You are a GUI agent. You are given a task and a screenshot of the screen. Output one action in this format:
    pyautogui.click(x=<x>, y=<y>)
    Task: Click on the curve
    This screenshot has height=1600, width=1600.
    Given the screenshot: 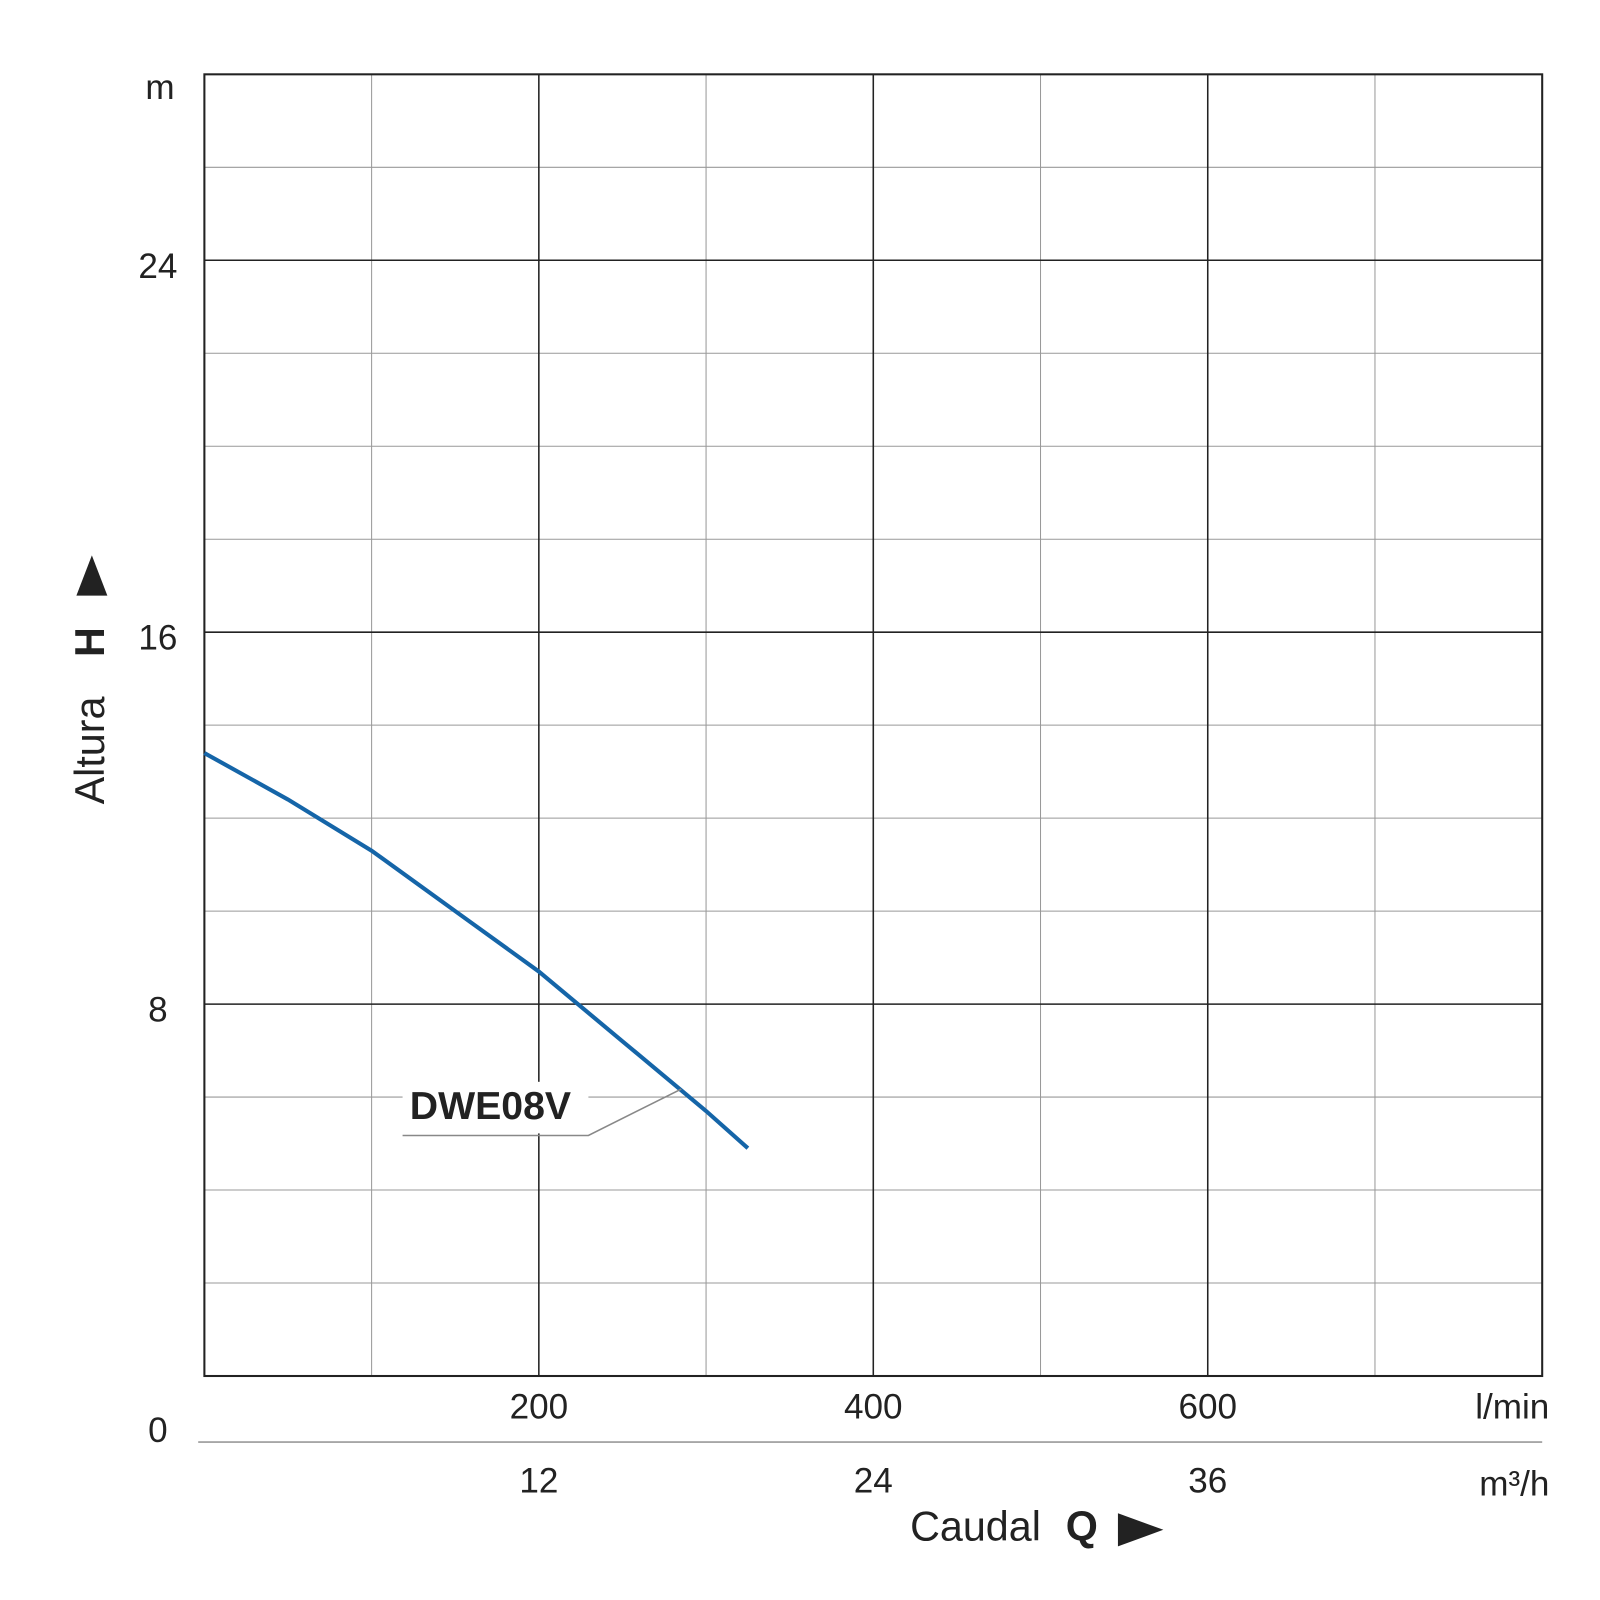 What is the action you would take?
    pyautogui.click(x=476, y=950)
    